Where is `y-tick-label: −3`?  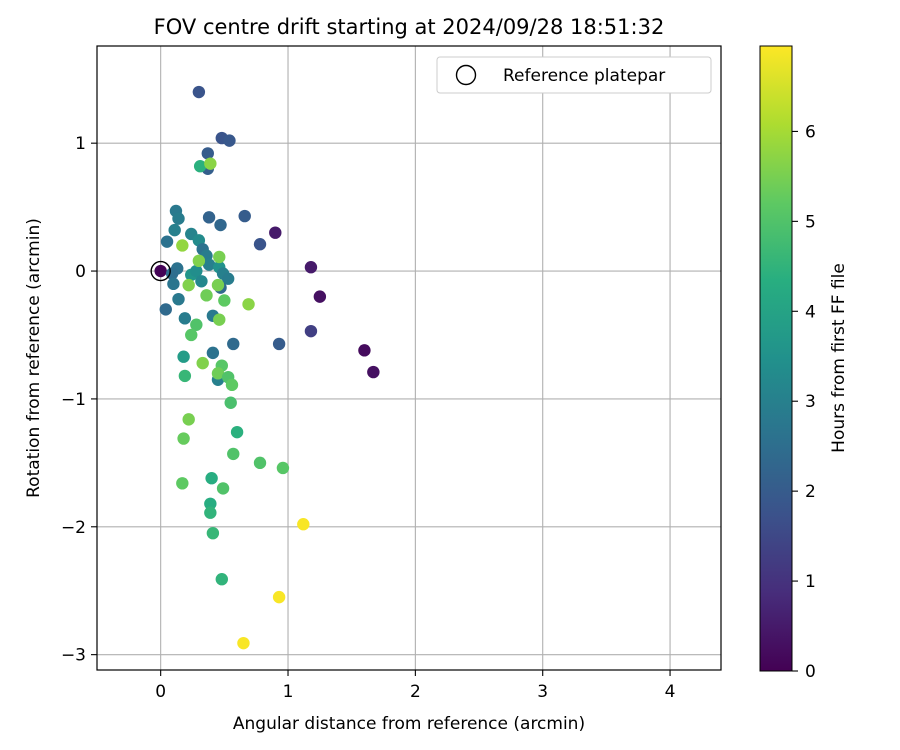
y-tick-label: −3 is located at coordinates (73, 656).